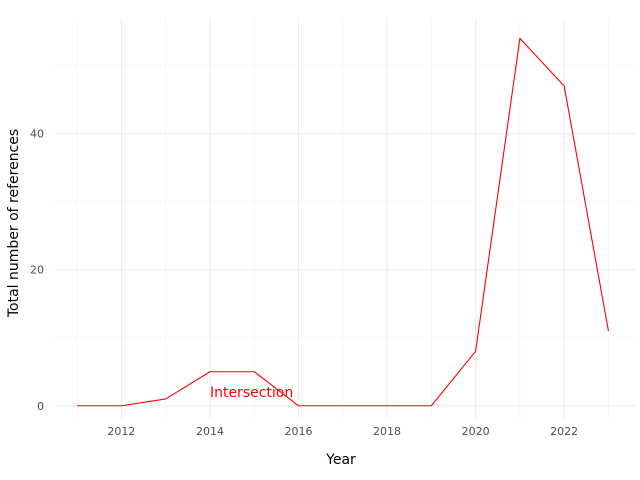 This screenshot has width=640, height=480. I want to click on y-axis-title: Total number of references, so click(14, 223).